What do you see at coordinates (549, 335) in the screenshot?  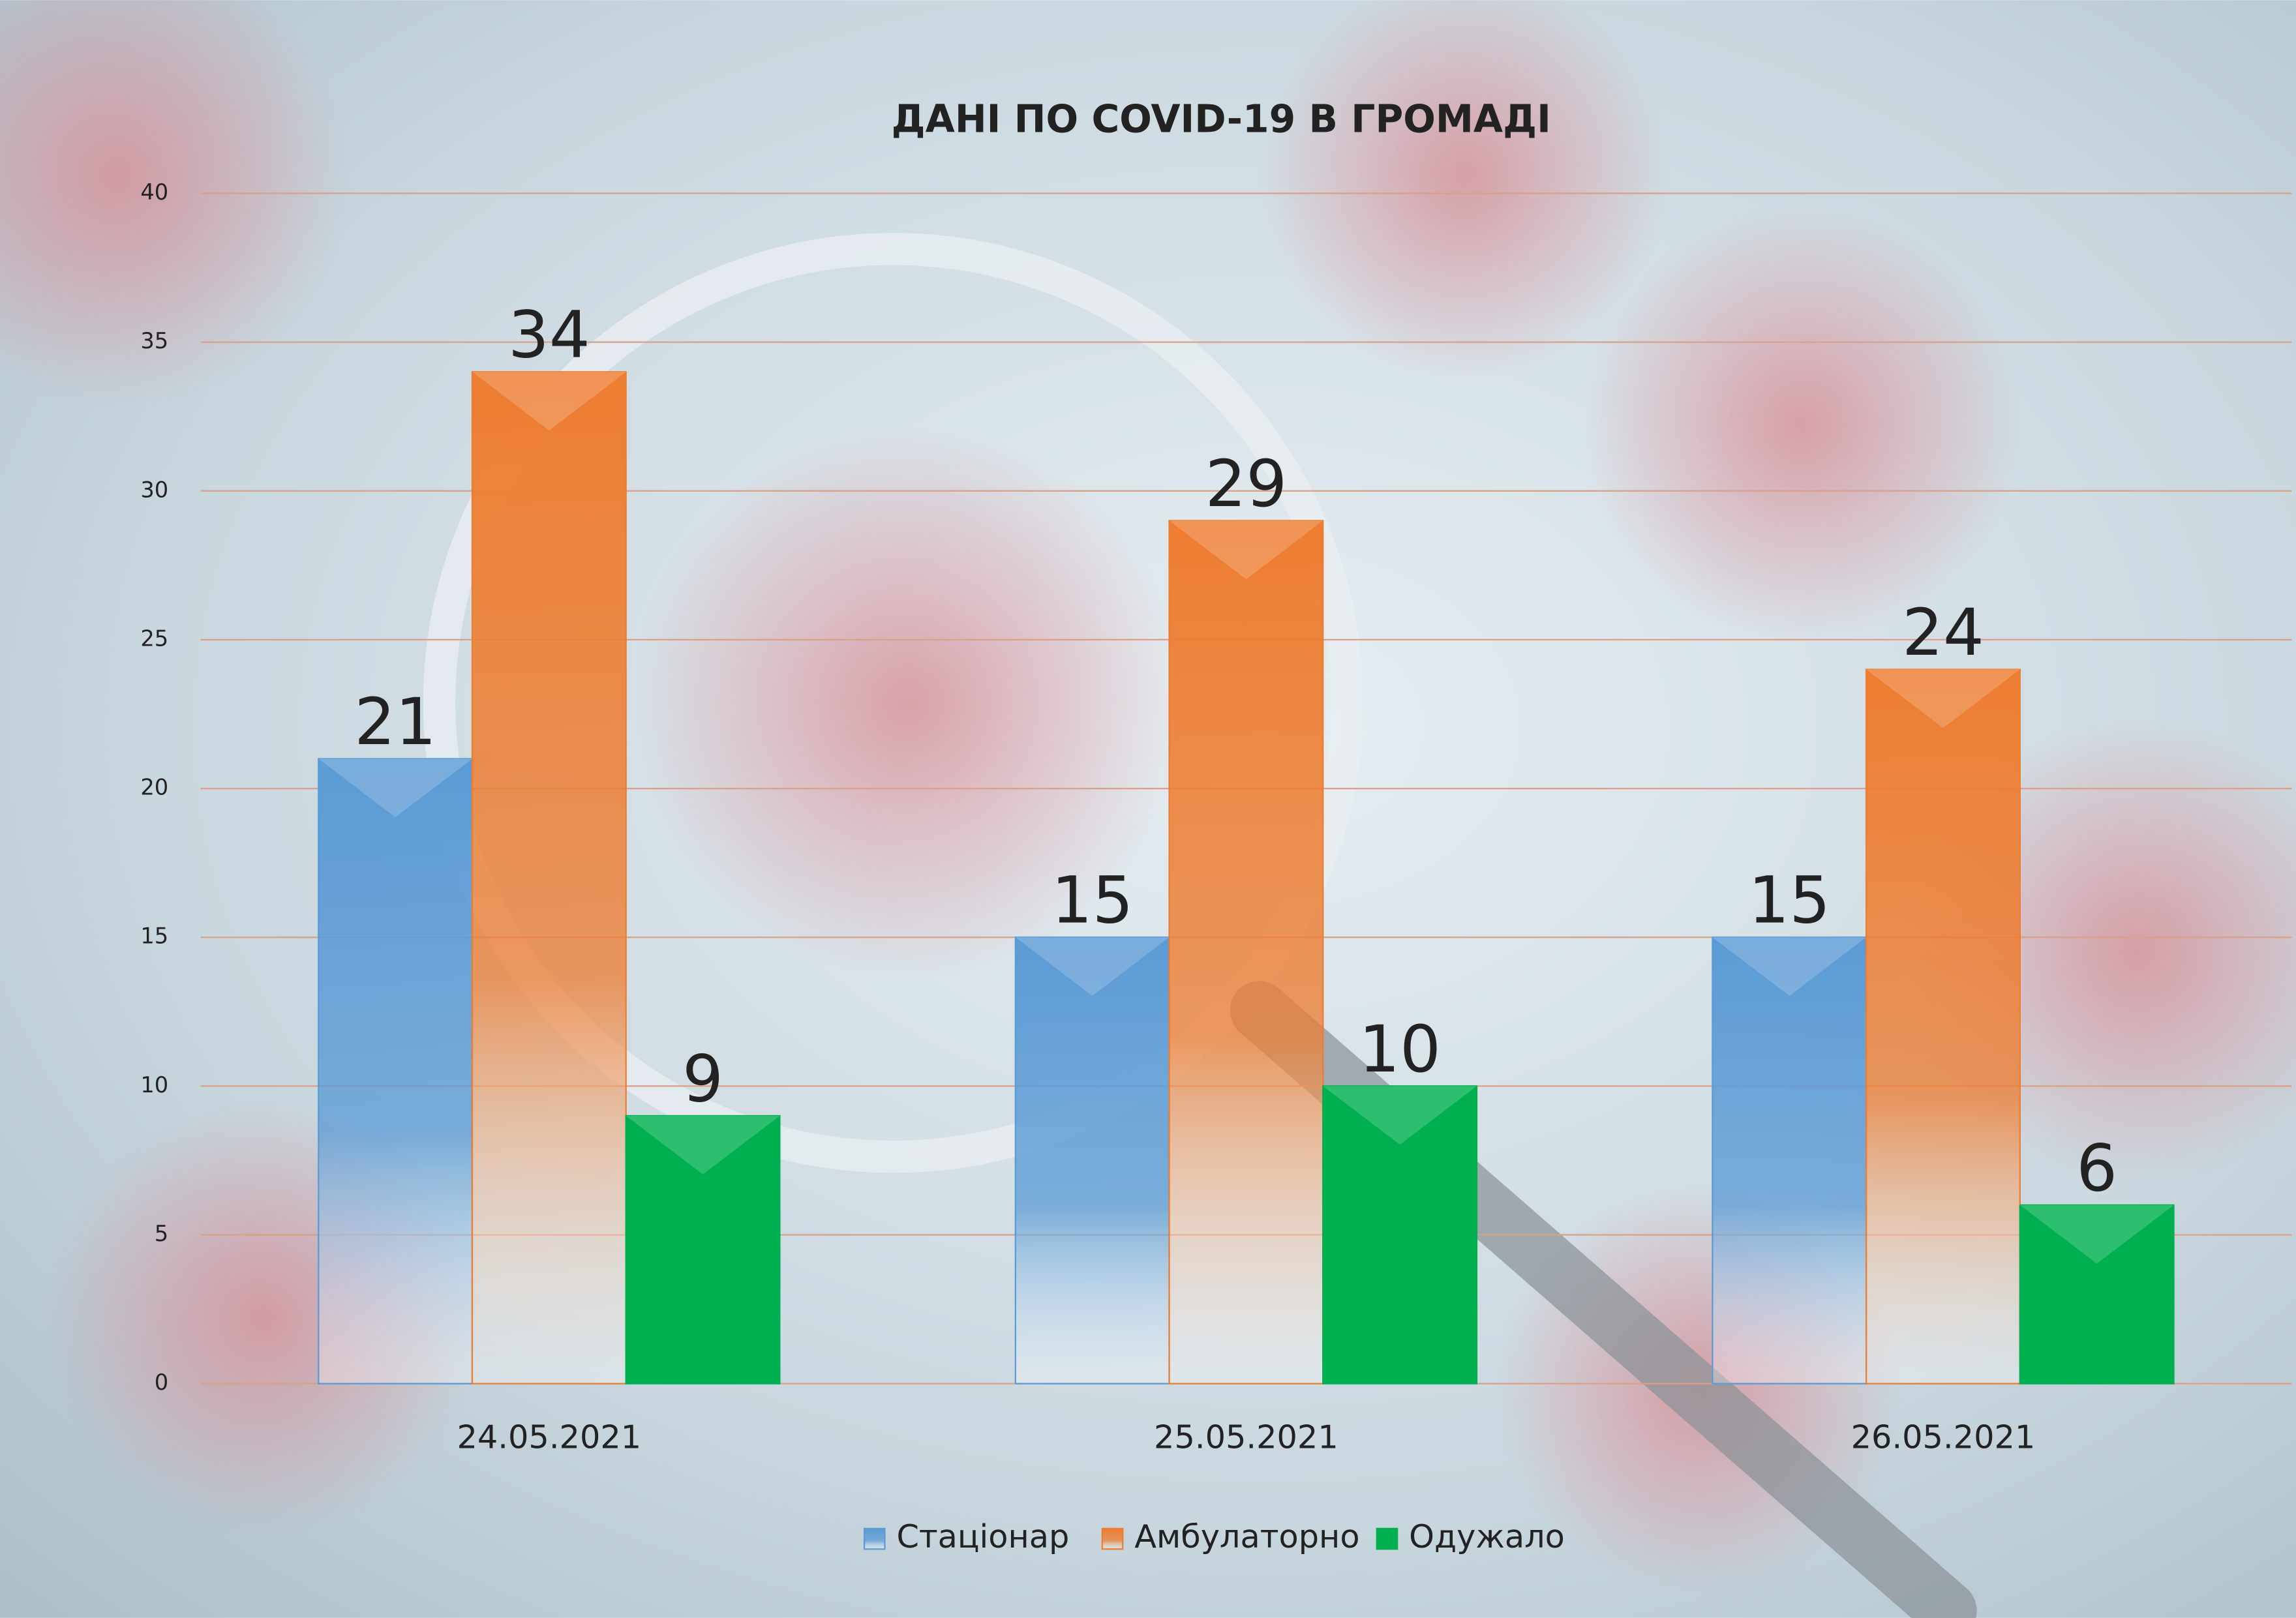 I see `data-label: 34` at bounding box center [549, 335].